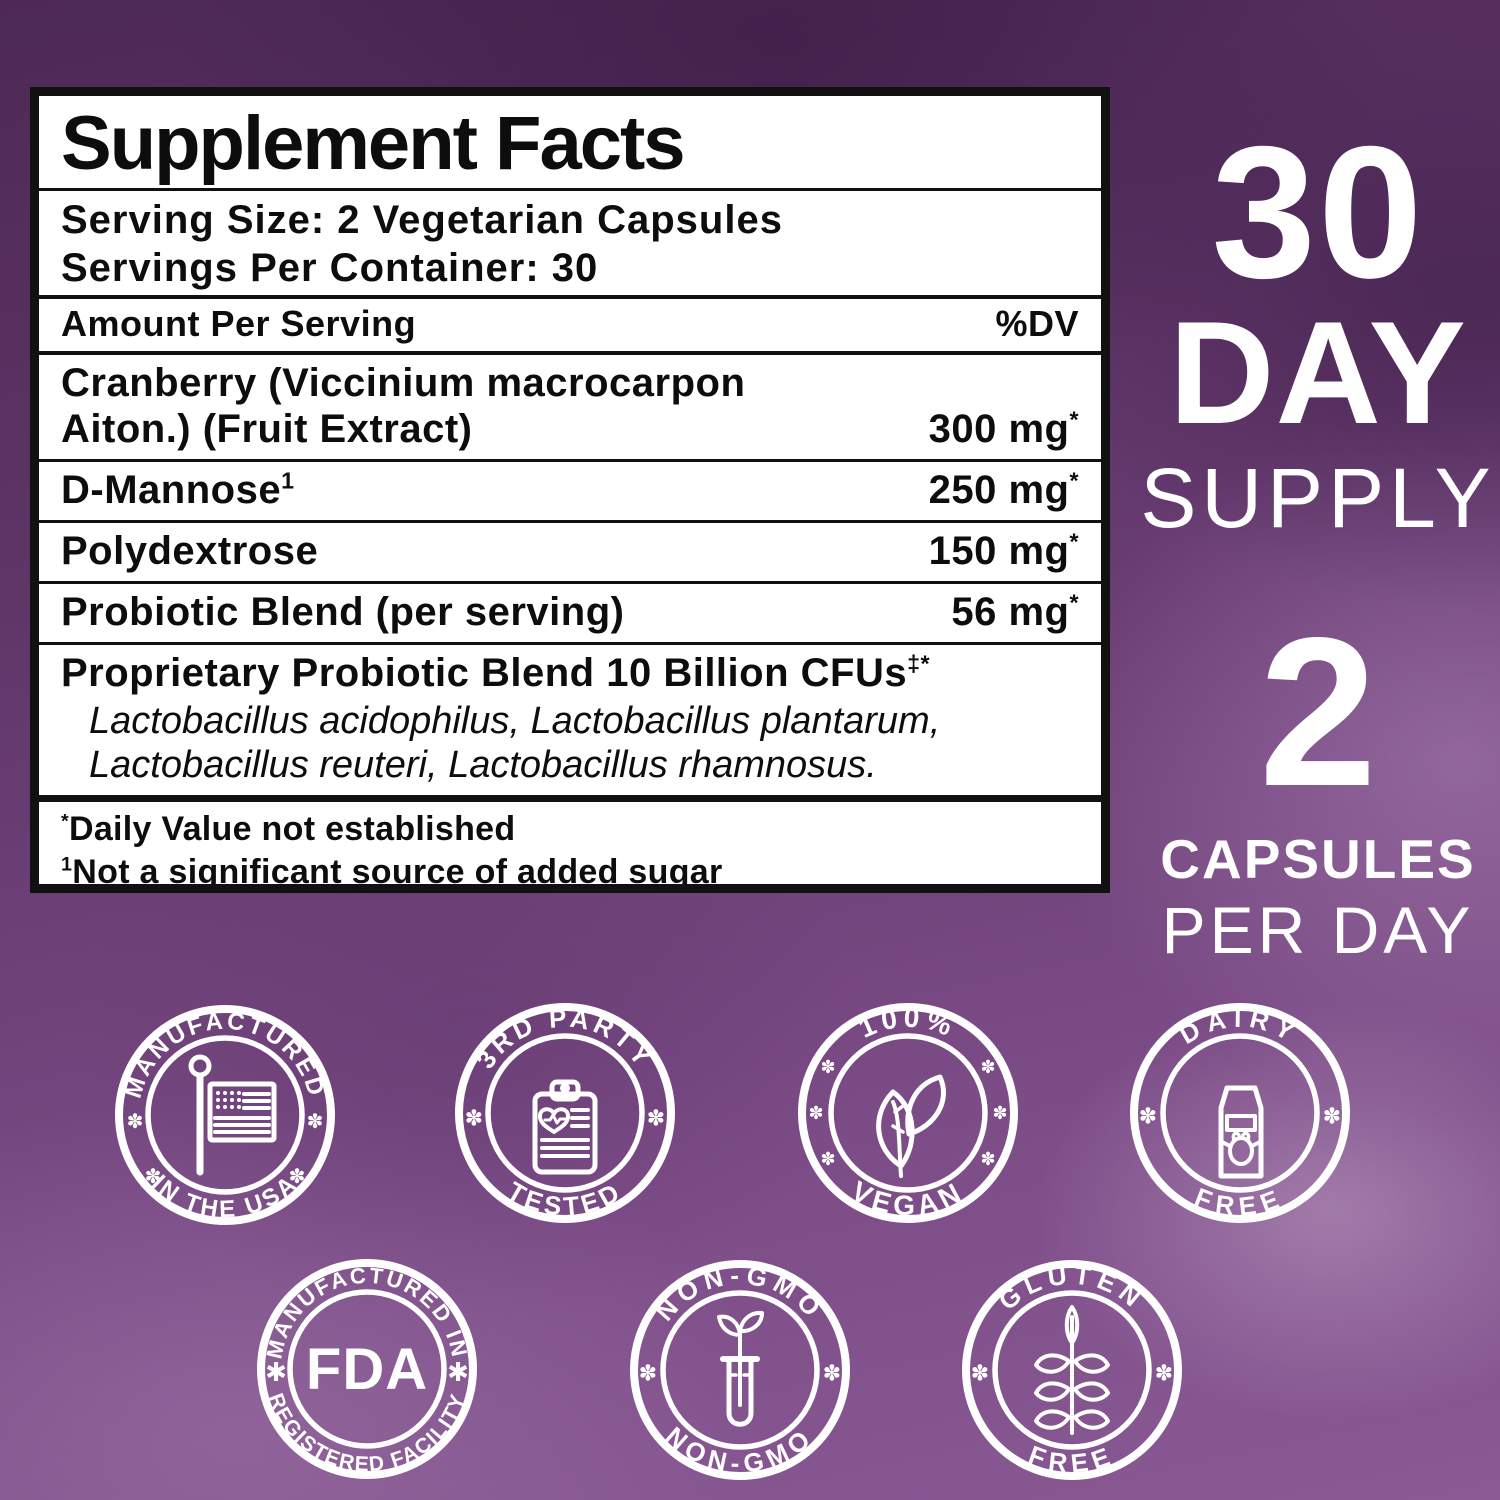  What do you see at coordinates (422, 220) in the screenshot?
I see `serving-size: Serving Size: 2 Vegetarian Capsules` at bounding box center [422, 220].